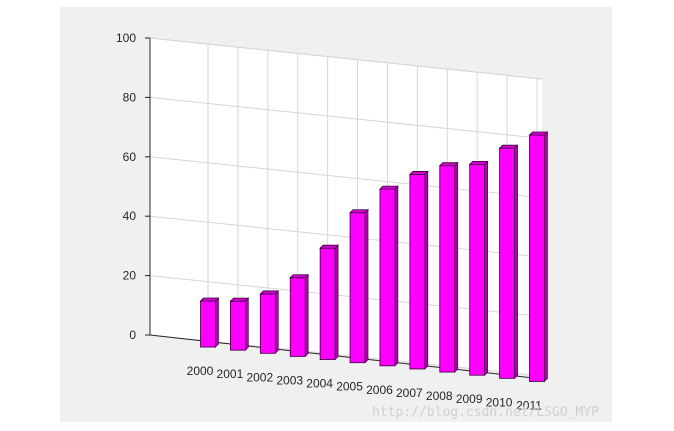  What do you see at coordinates (485, 412) in the screenshot?
I see `watermark: http://blog.csdn.net/LSGO_MYP` at bounding box center [485, 412].